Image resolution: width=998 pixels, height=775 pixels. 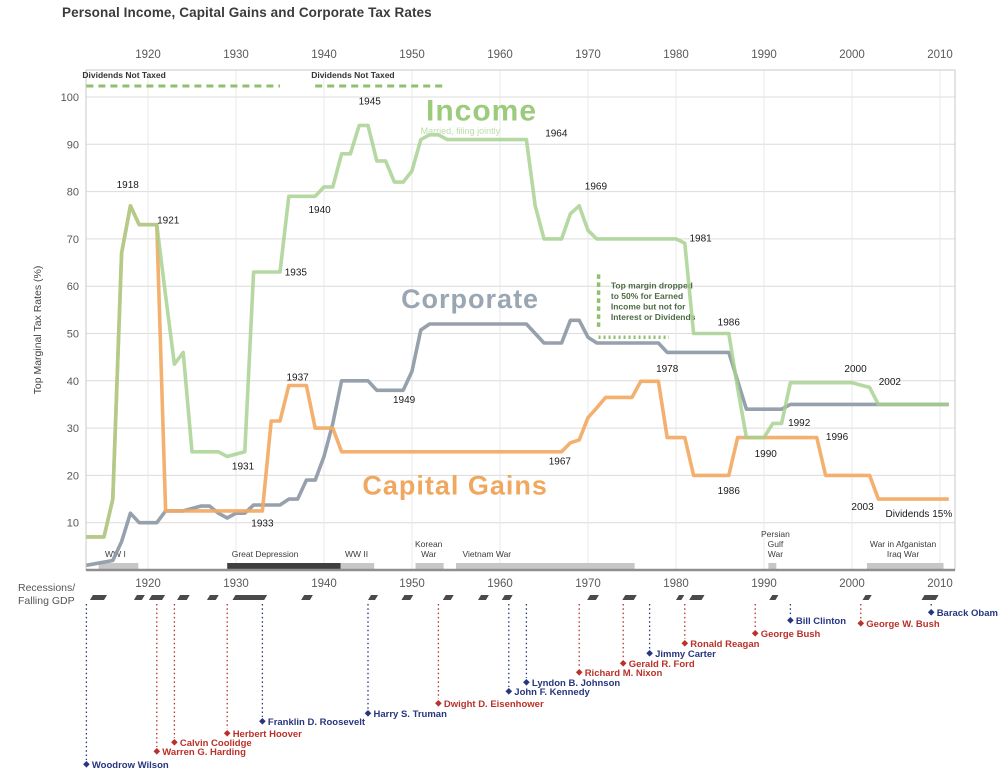 I want to click on president-name: Calvin Coolidge, so click(x=216, y=743).